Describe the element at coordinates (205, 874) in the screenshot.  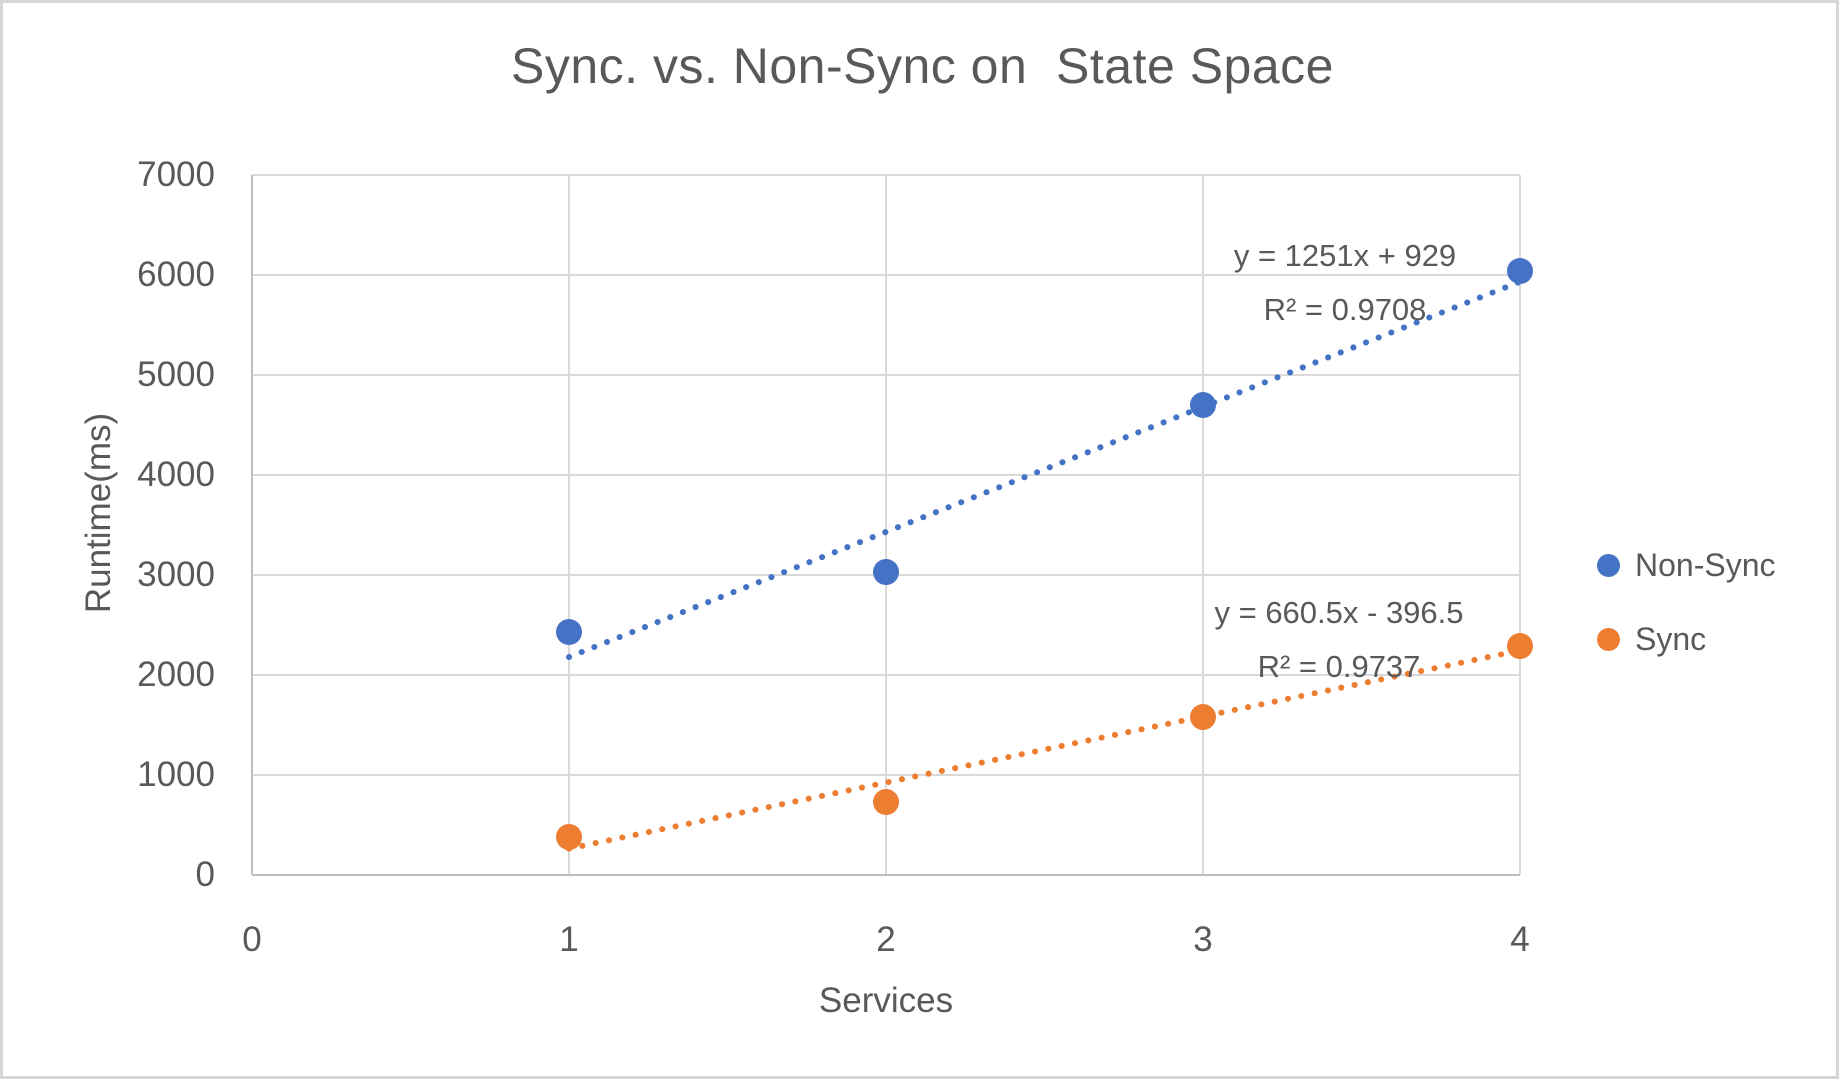
I see `y-tick-label: 0` at that location.